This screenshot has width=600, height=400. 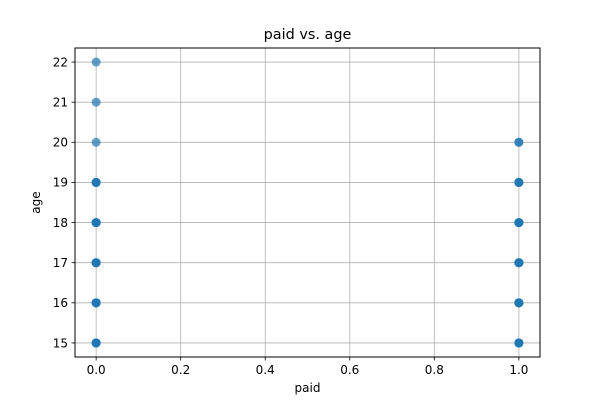 What do you see at coordinates (60, 143) in the screenshot?
I see `y-tick-label: 20` at bounding box center [60, 143].